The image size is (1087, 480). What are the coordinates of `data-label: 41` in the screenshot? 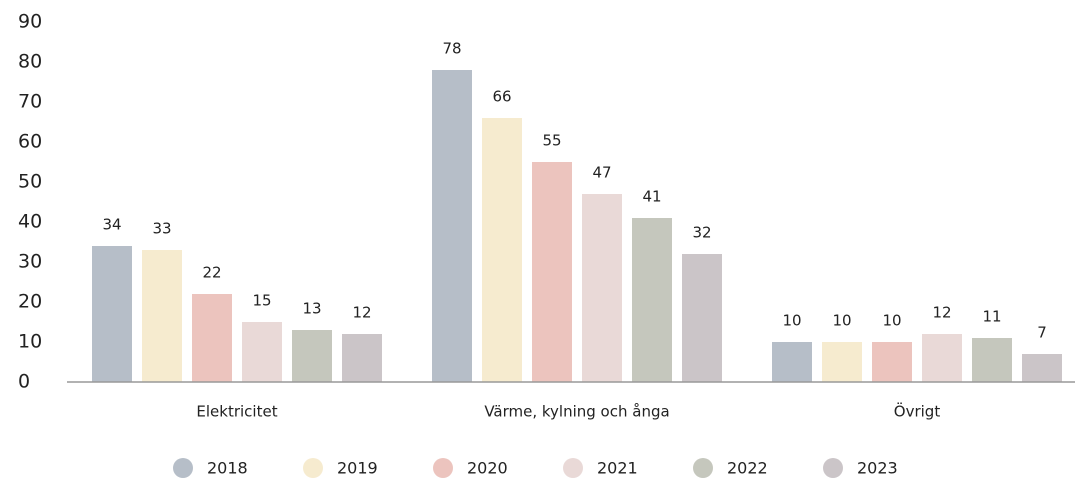 It's located at (651, 197).